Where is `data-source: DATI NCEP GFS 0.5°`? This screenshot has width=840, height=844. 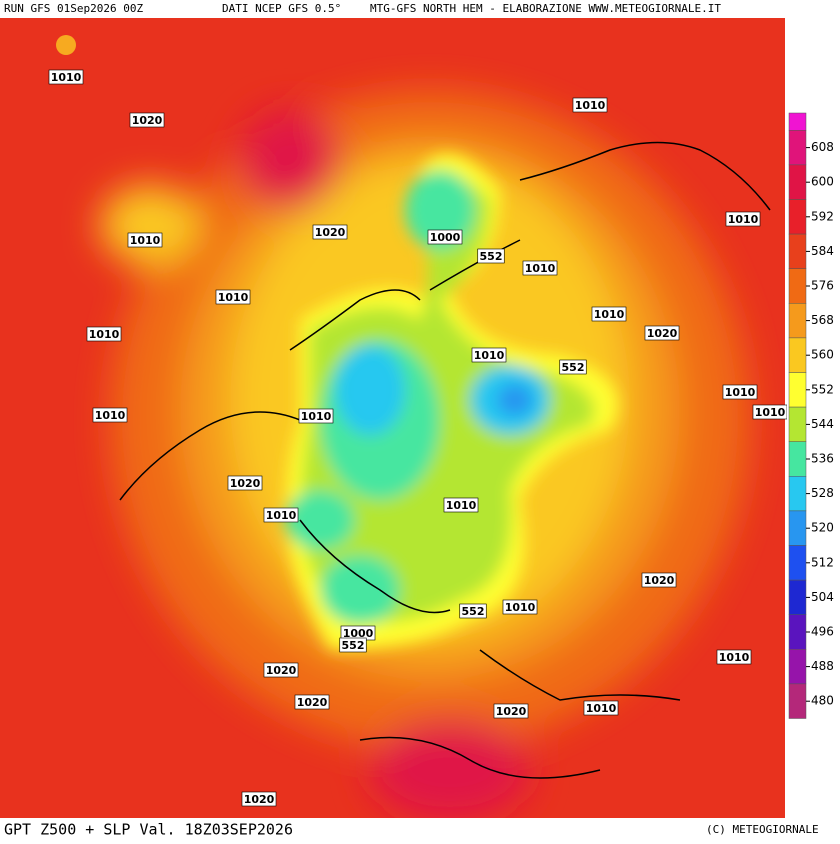 data-source: DATI NCEP GFS 0.5° is located at coordinates (281, 8).